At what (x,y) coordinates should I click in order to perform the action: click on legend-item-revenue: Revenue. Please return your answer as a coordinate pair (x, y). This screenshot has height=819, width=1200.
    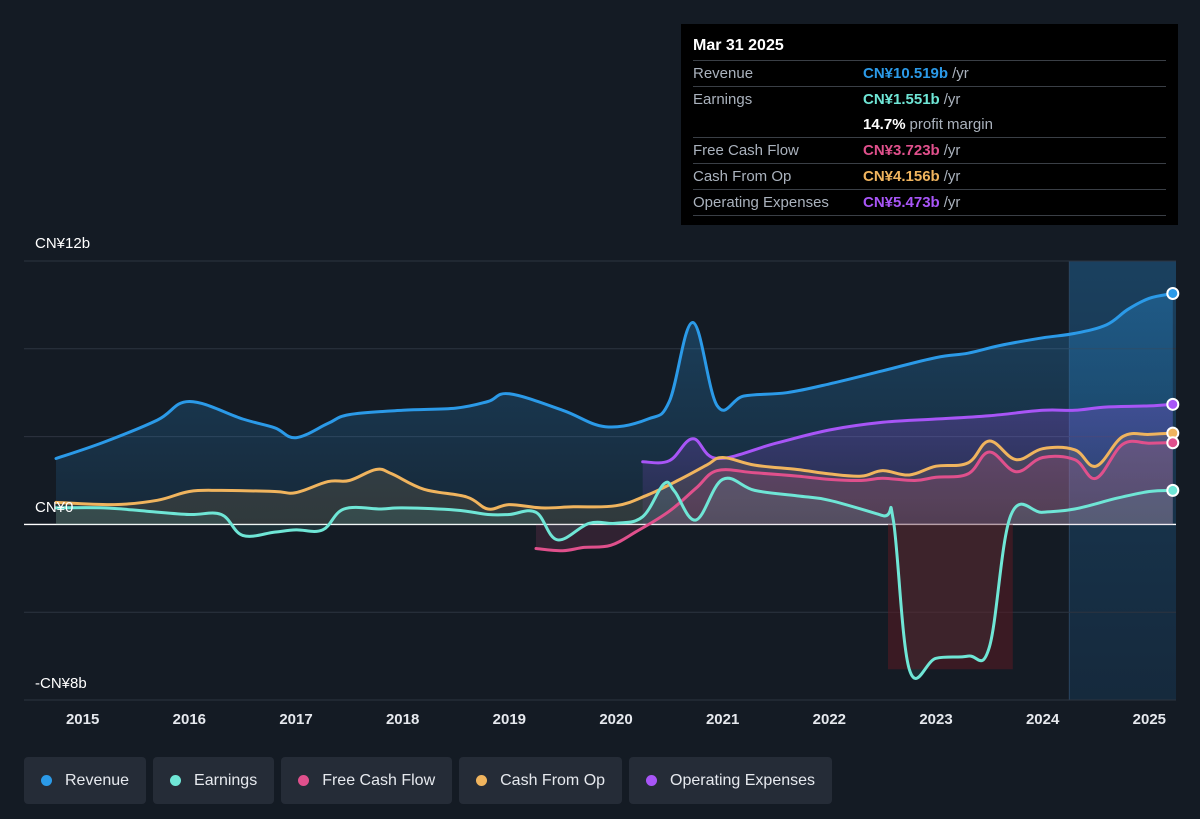
    Looking at the image, I should click on (85, 780).